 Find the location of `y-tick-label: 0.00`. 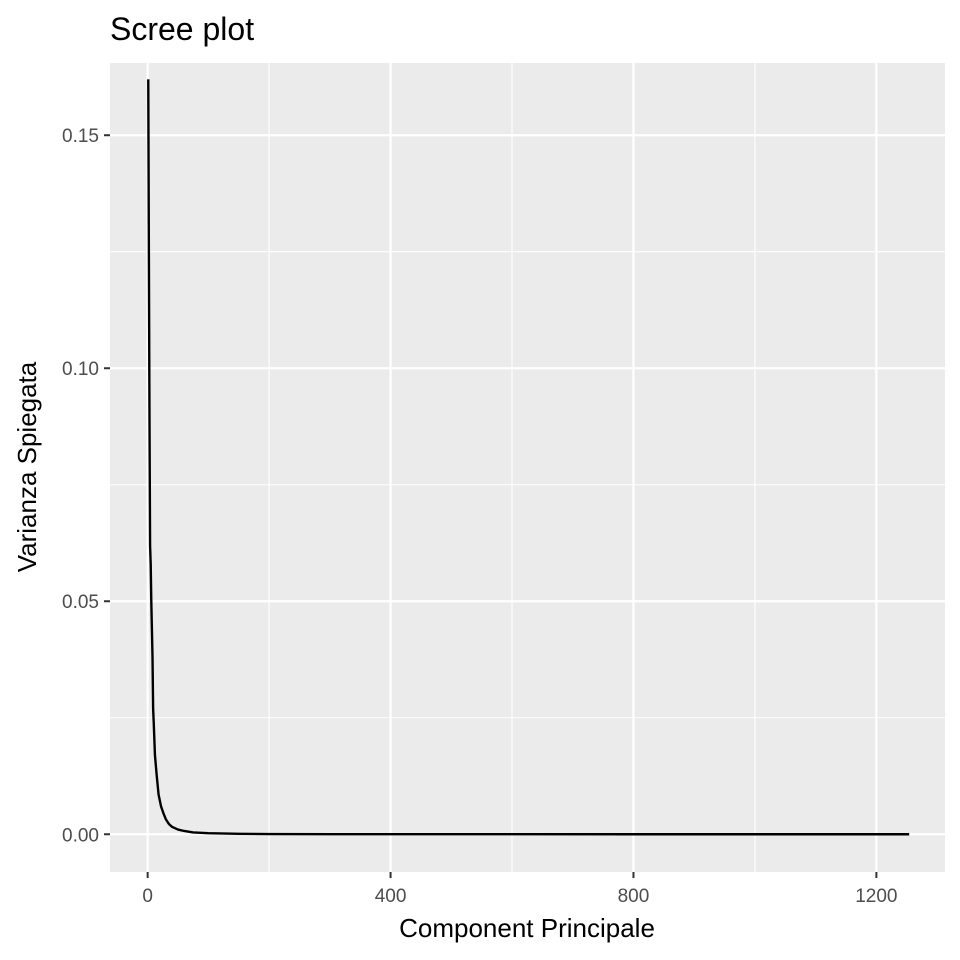

y-tick-label: 0.00 is located at coordinates (80, 835).